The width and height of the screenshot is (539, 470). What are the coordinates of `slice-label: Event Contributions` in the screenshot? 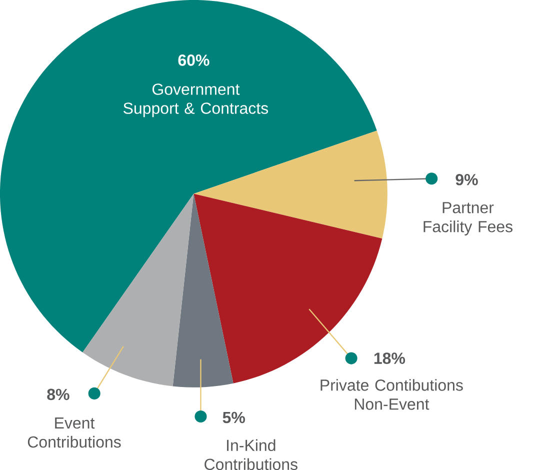 It's located at (74, 432).